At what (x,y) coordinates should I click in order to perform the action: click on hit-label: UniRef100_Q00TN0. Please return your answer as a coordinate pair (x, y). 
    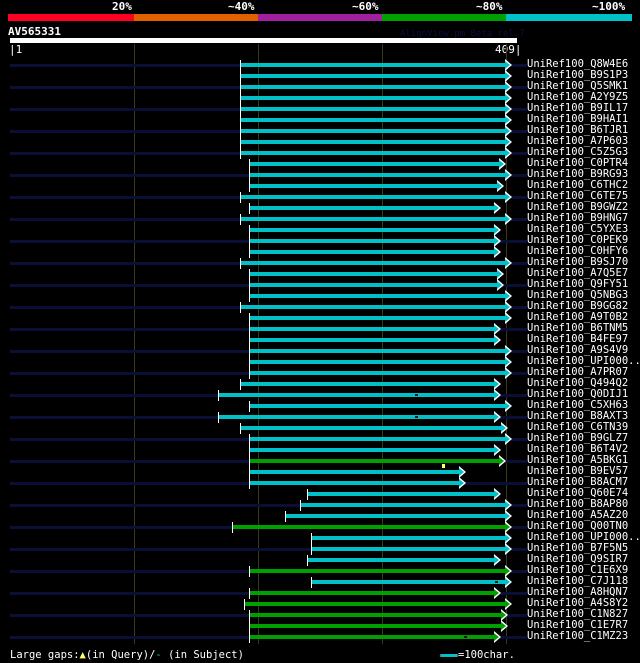
    Looking at the image, I should click on (578, 526).